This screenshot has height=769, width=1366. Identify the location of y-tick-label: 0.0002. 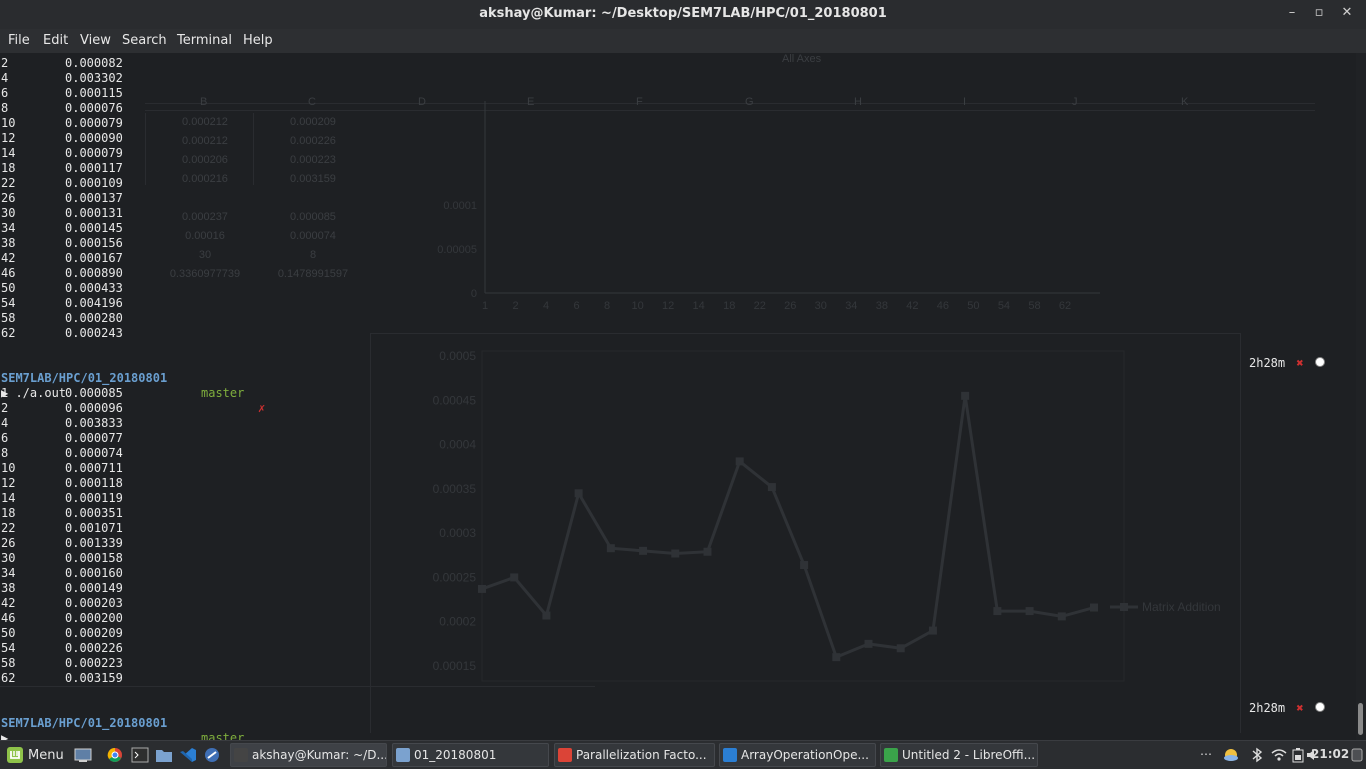
(457, 622).